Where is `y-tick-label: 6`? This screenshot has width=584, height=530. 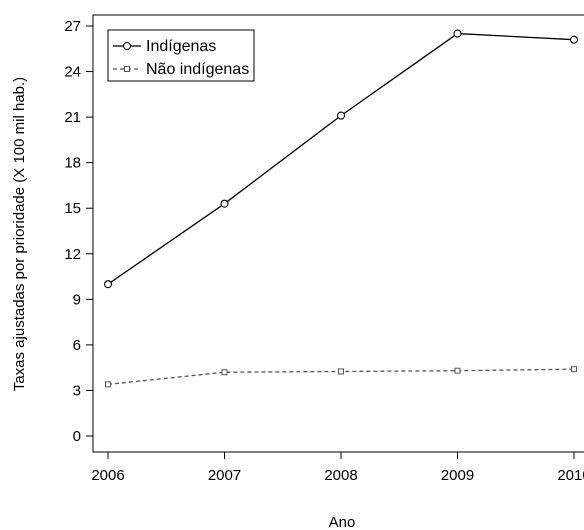 y-tick-label: 6 is located at coordinates (77, 345).